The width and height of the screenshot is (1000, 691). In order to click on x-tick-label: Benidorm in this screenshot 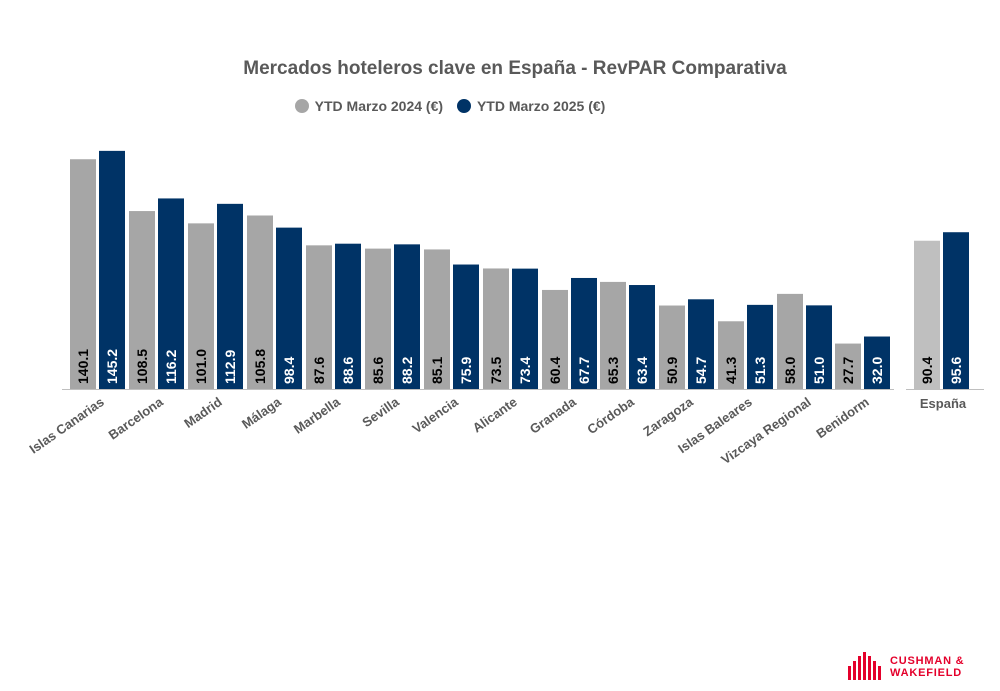, I will do `click(842, 417)`.